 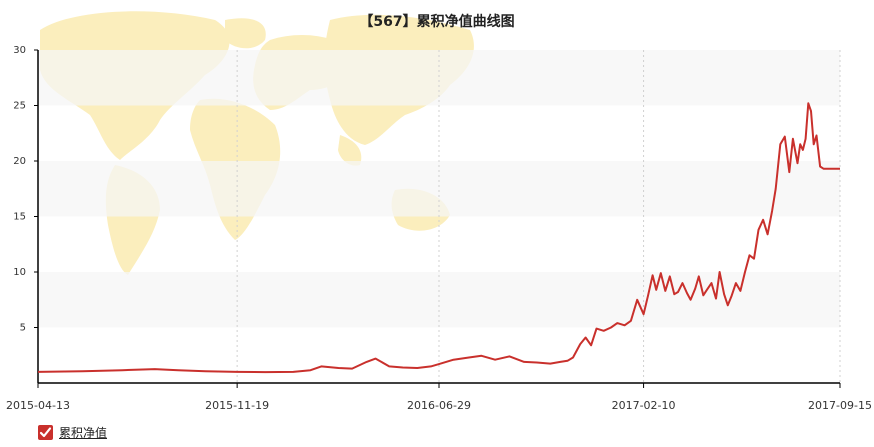 What do you see at coordinates (439, 405) in the screenshot?
I see `x-tick-label-2: 2016-06-29` at bounding box center [439, 405].